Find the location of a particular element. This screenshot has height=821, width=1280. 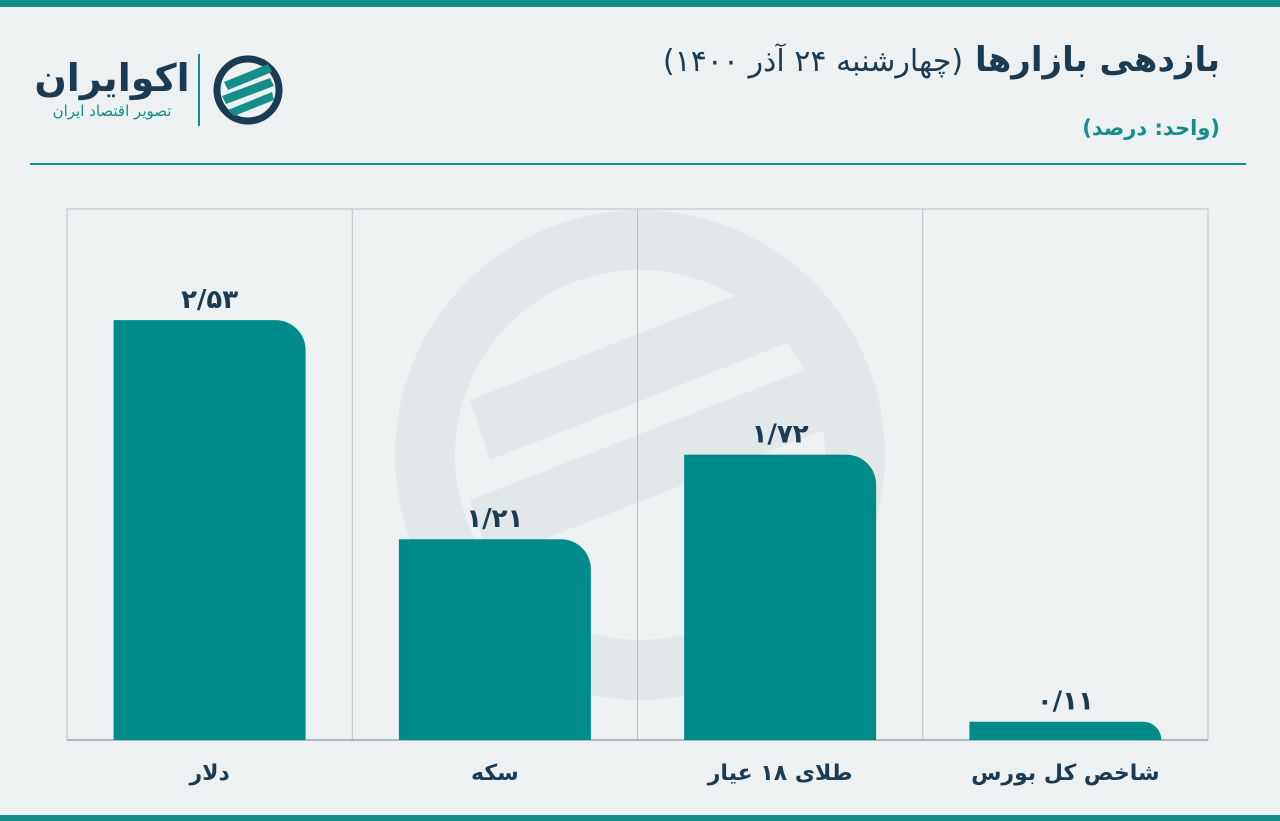

value-label: ۰/۱۱ is located at coordinates (1065, 702).